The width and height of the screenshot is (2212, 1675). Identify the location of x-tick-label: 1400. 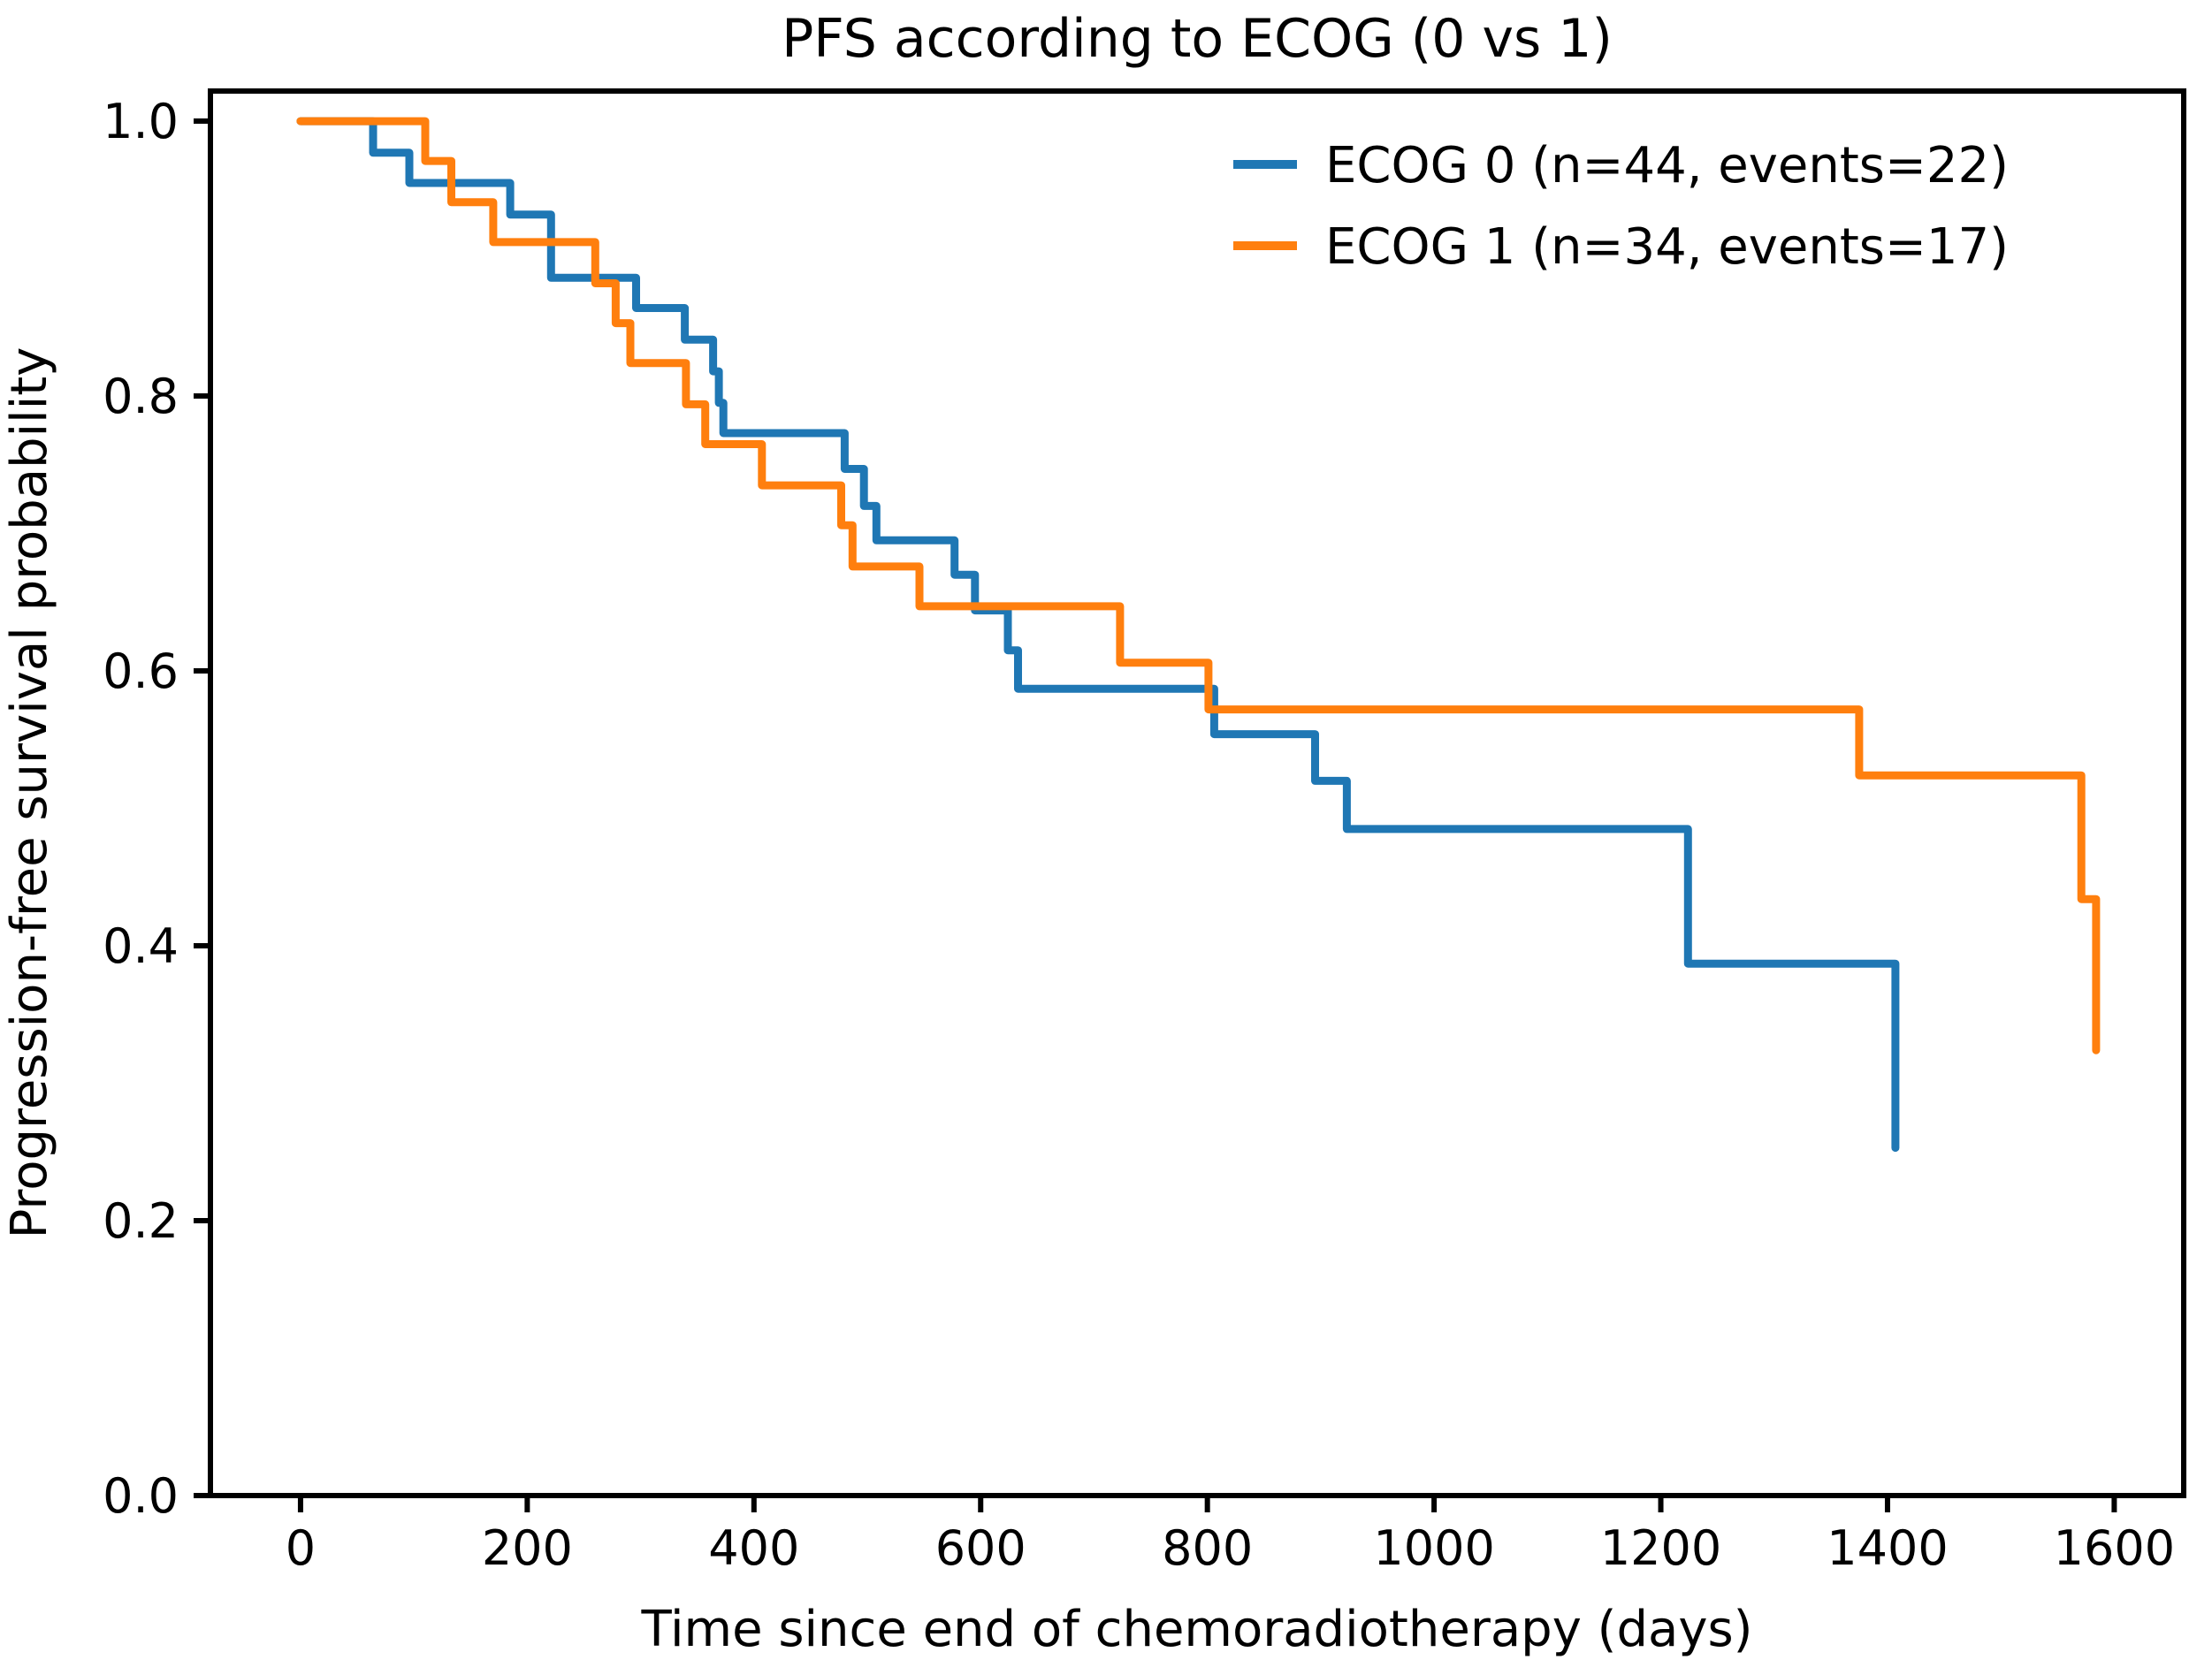
(1887, 1548).